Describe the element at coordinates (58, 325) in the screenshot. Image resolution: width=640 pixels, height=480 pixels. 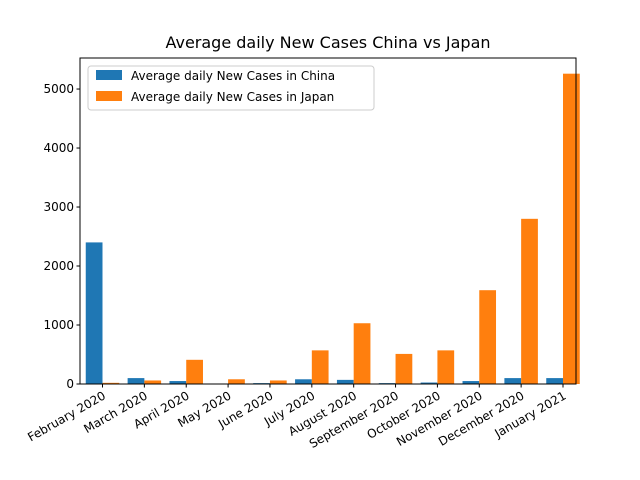
I see `y-tick-label: 1000` at that location.